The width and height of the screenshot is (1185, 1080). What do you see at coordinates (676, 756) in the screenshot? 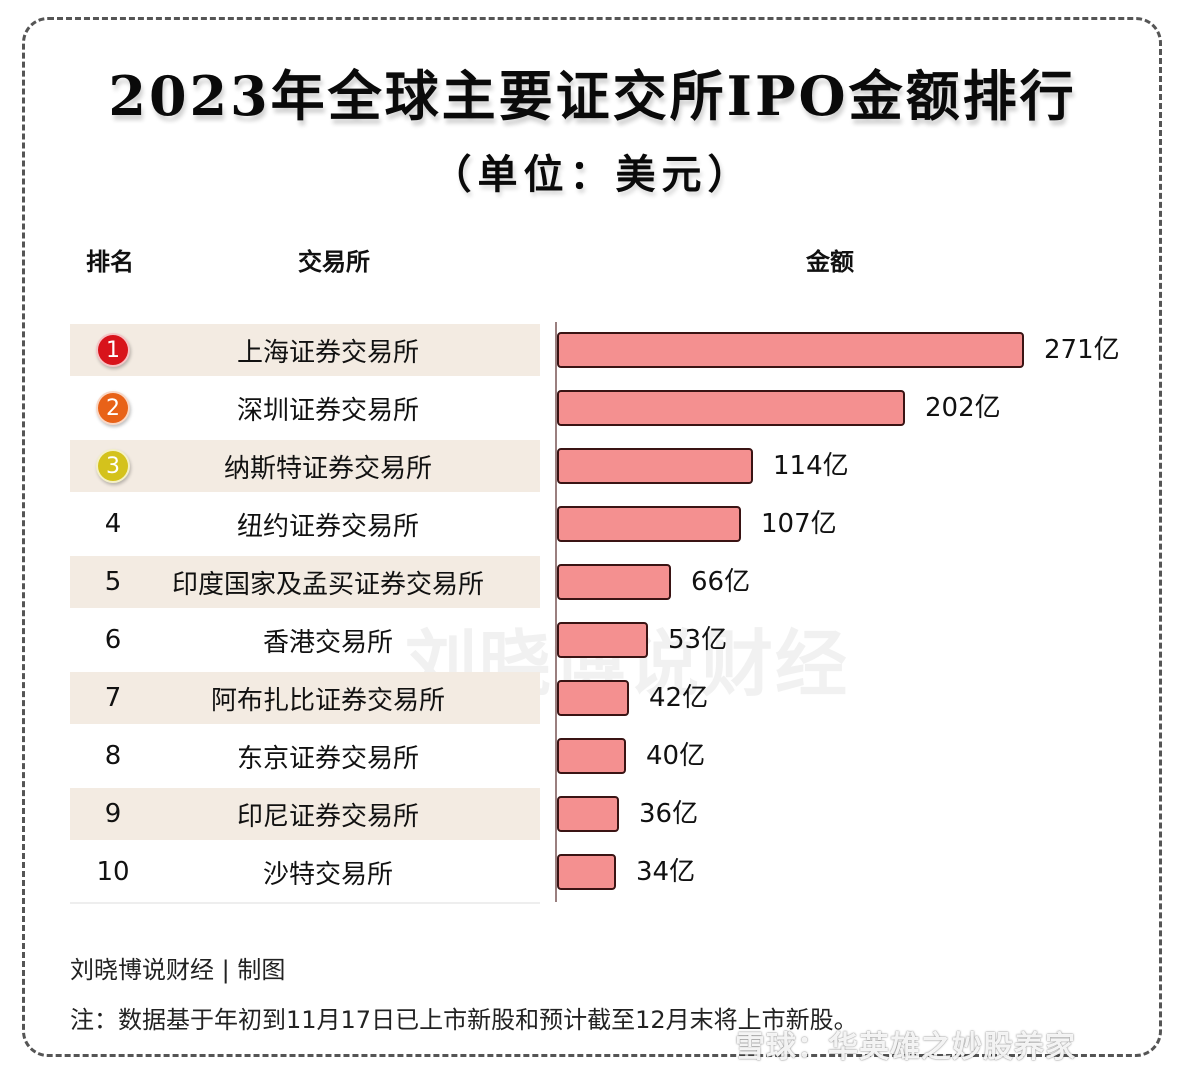
I see `bar-value-label: 40亿` at bounding box center [676, 756].